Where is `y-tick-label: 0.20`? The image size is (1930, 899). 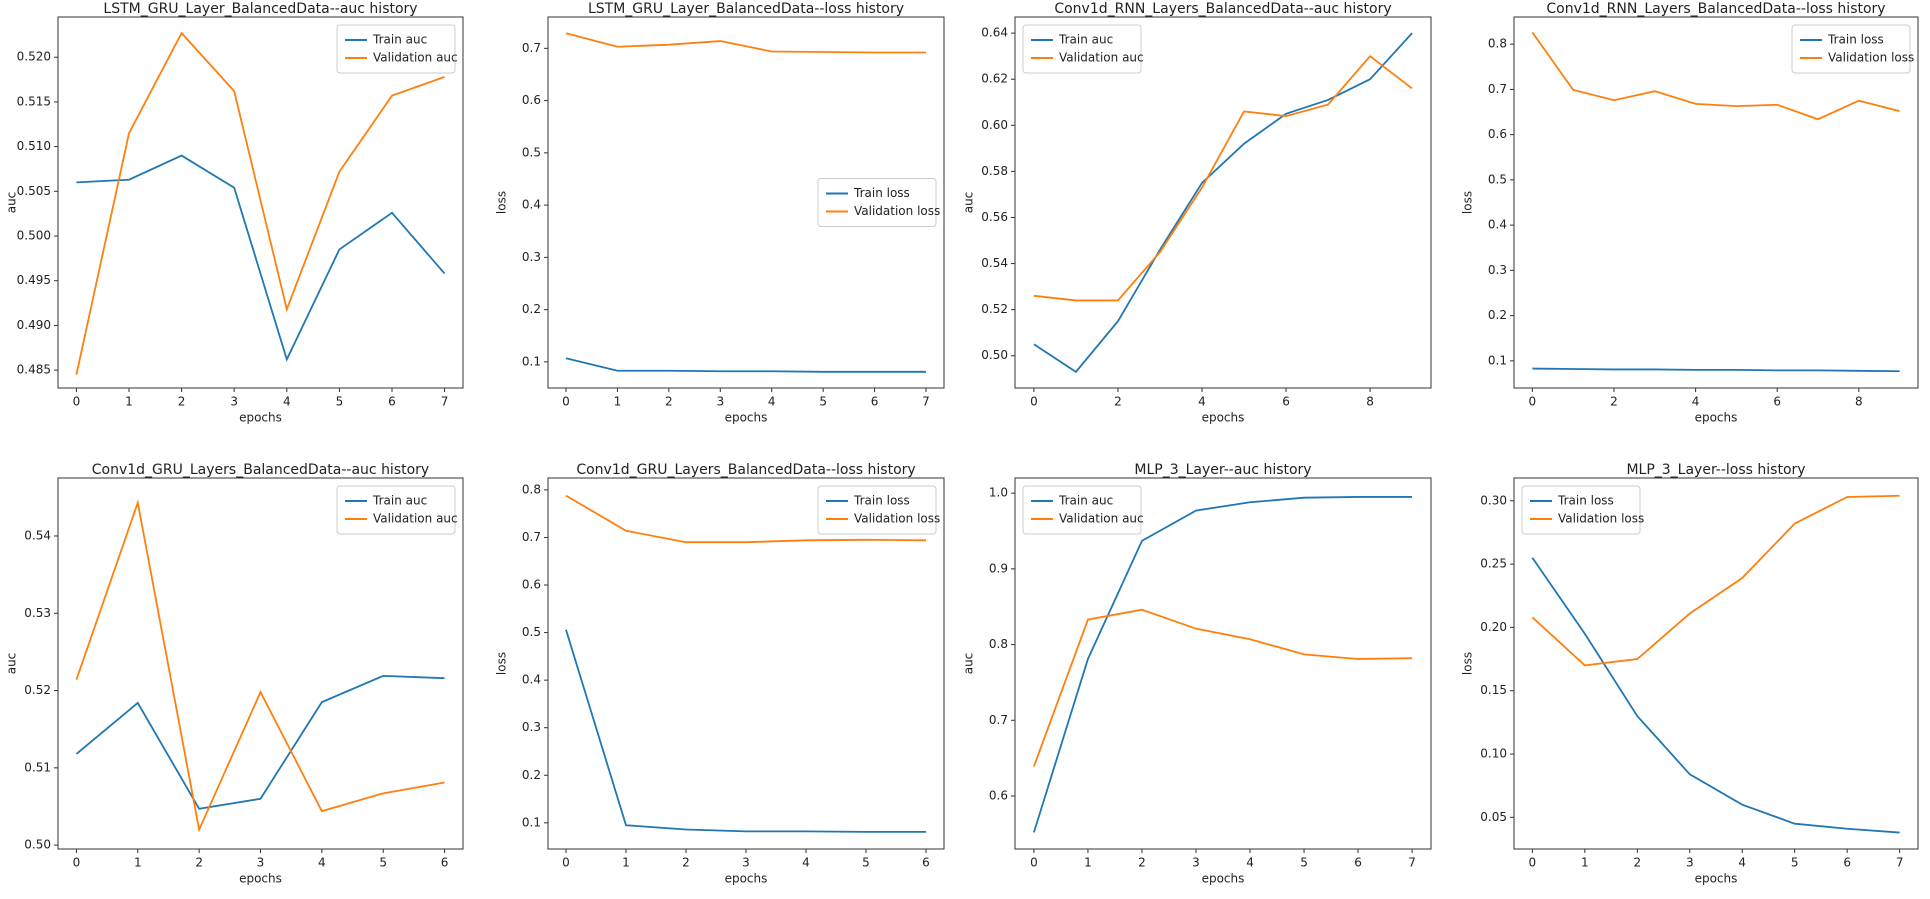 y-tick-label: 0.20 is located at coordinates (1493, 627).